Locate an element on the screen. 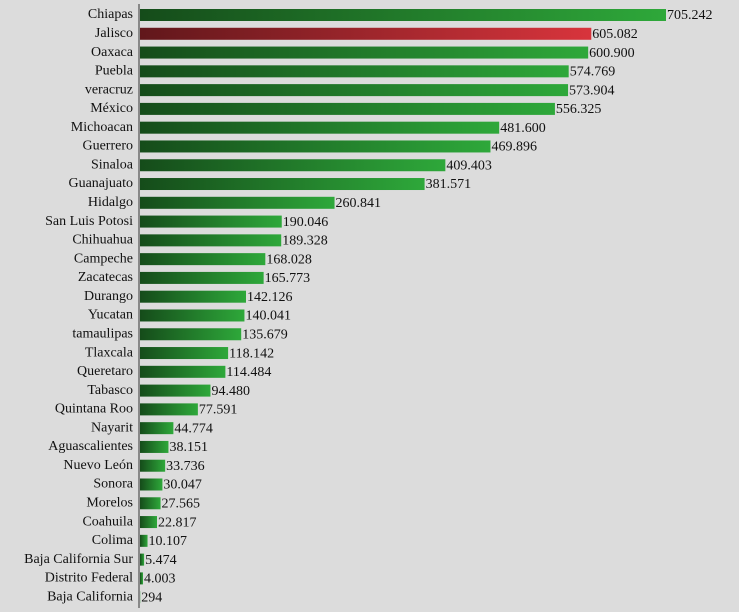 The image size is (739, 612). category-label: Campeche is located at coordinates (103, 258).